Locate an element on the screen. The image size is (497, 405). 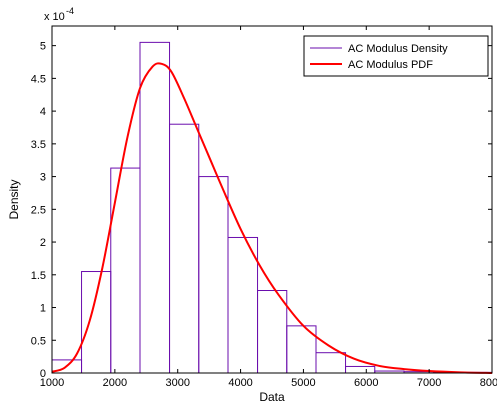
legend-entry: AC Modulus Density is located at coordinates (398, 49).